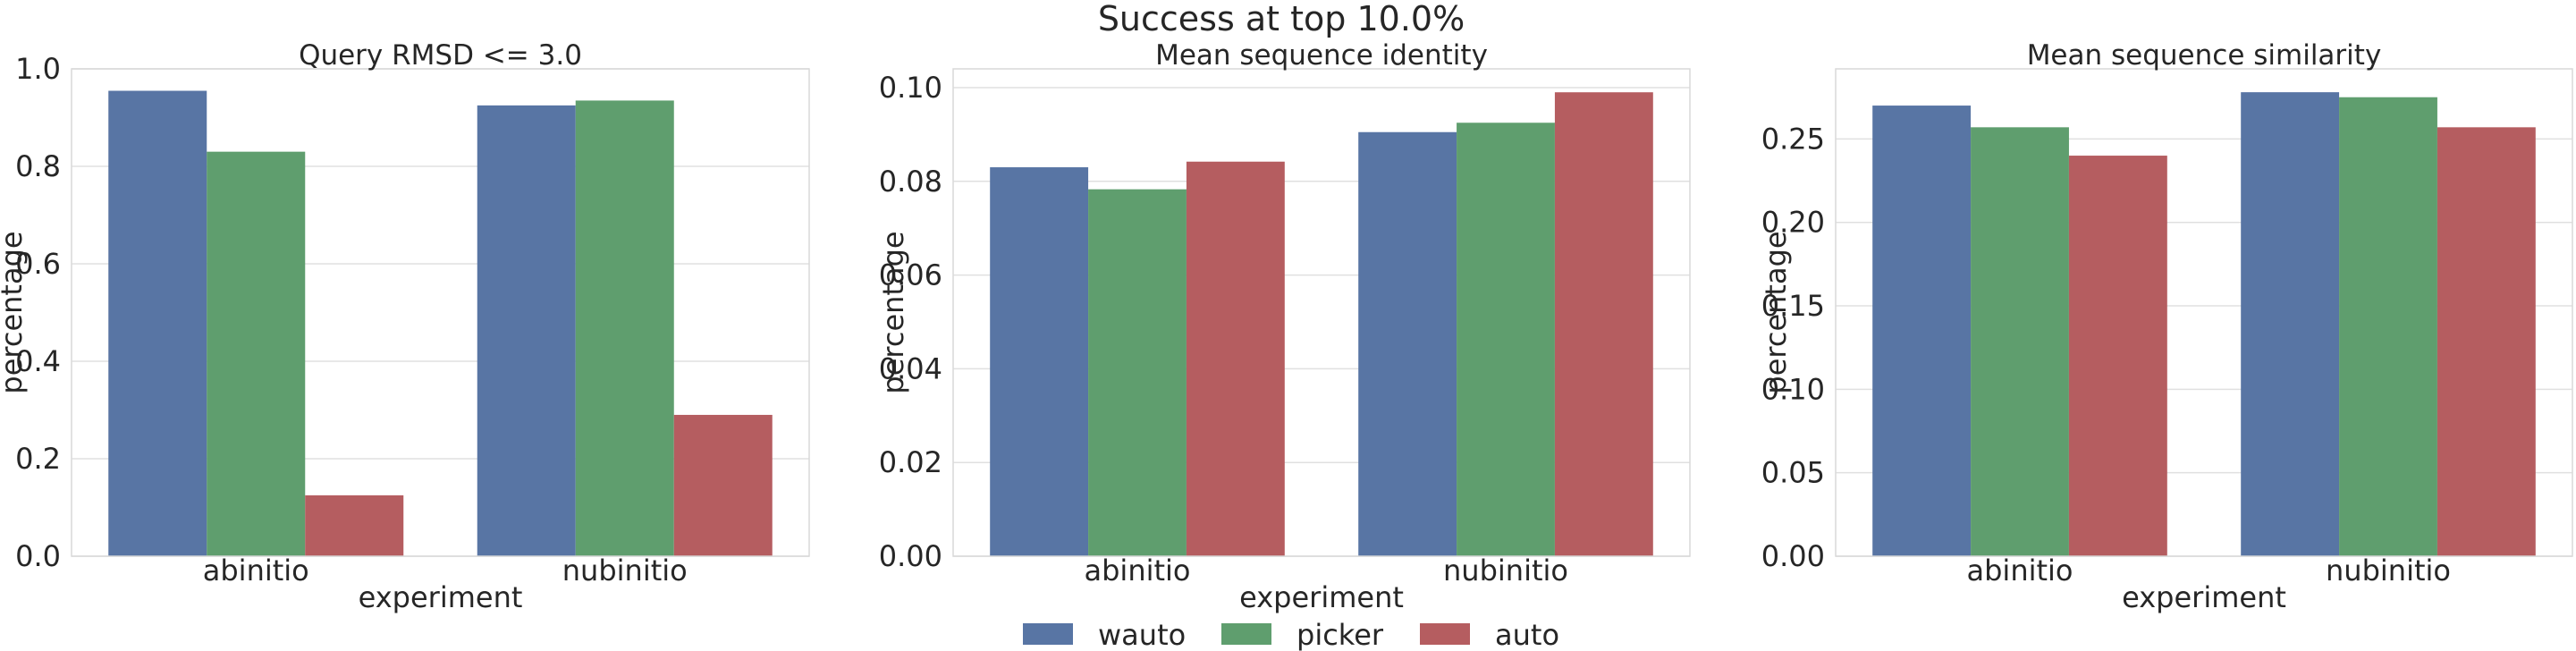  Describe the element at coordinates (1142, 634) in the screenshot. I see `legend-label: wauto` at that location.